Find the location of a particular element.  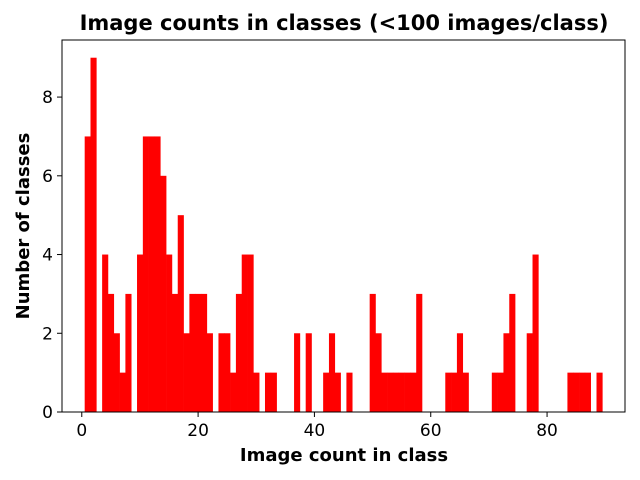

y-tick-label: 4 is located at coordinates (47, 256).